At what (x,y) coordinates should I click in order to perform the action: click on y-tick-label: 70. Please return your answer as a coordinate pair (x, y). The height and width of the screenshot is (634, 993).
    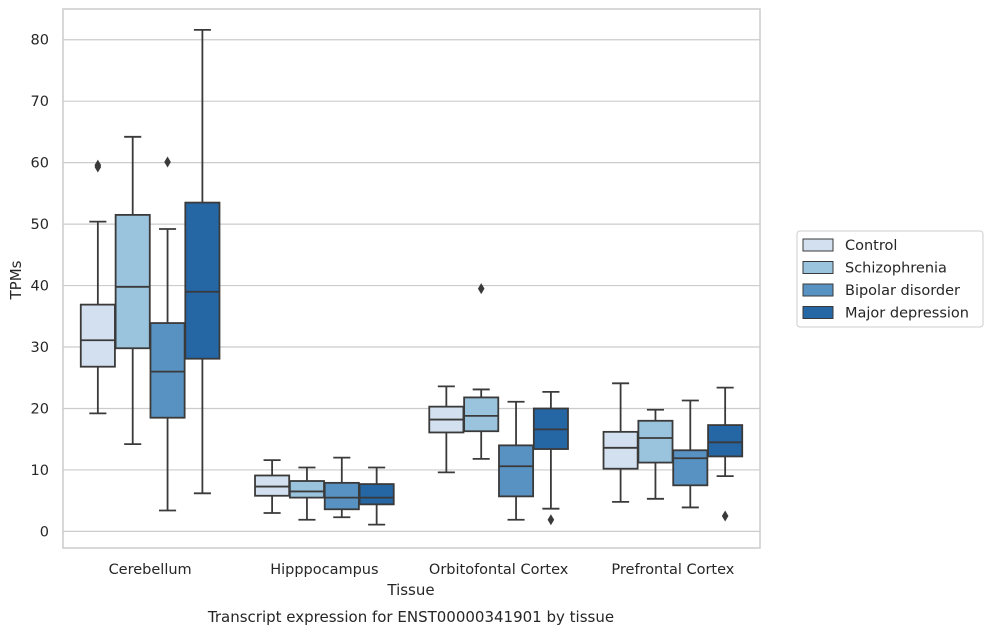
    Looking at the image, I should click on (40, 102).